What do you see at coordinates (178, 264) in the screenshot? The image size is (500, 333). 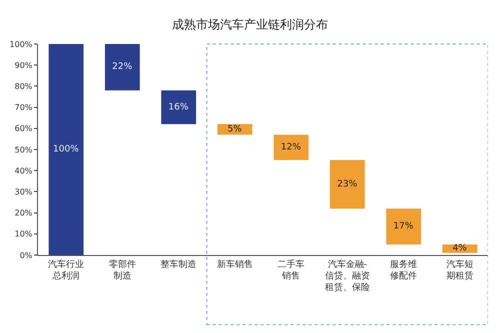 I see `x-tick-label: 整车制造` at bounding box center [178, 264].